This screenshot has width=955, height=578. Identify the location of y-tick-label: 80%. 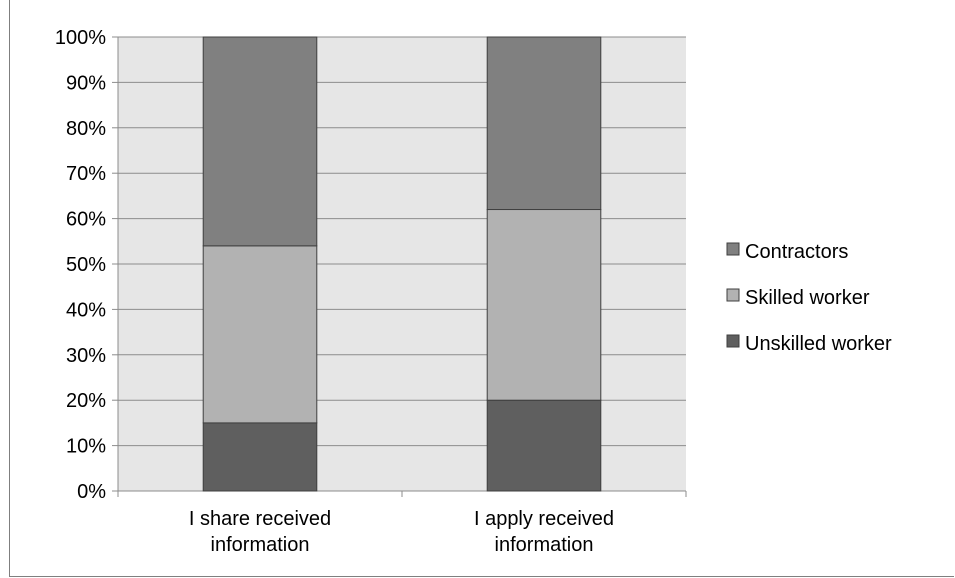
(86, 129).